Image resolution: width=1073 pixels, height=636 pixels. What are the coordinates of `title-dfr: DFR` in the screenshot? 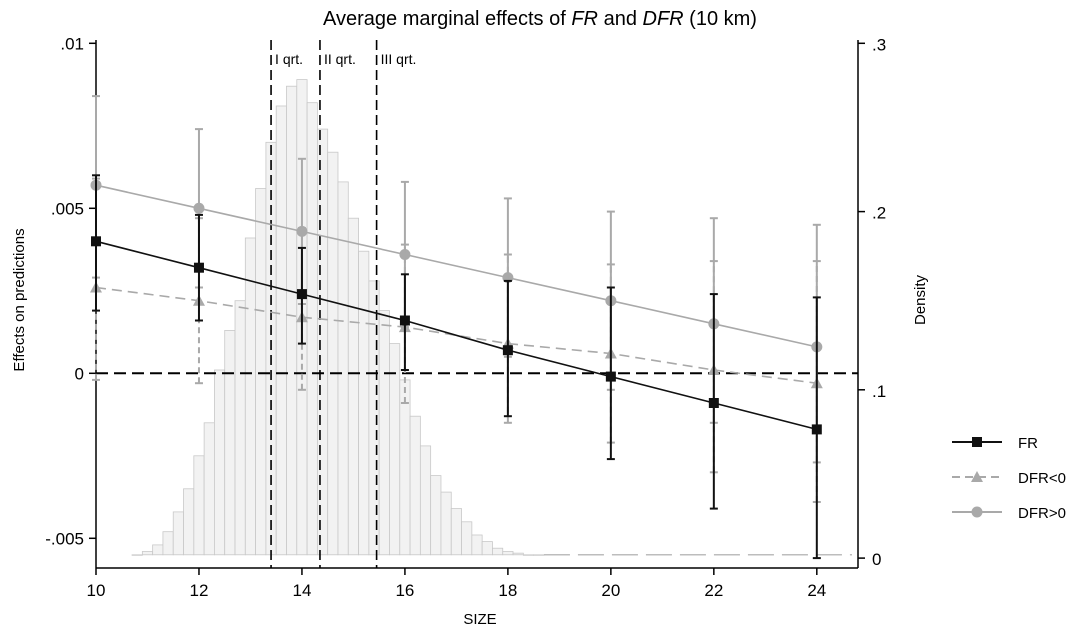 It's located at (663, 19).